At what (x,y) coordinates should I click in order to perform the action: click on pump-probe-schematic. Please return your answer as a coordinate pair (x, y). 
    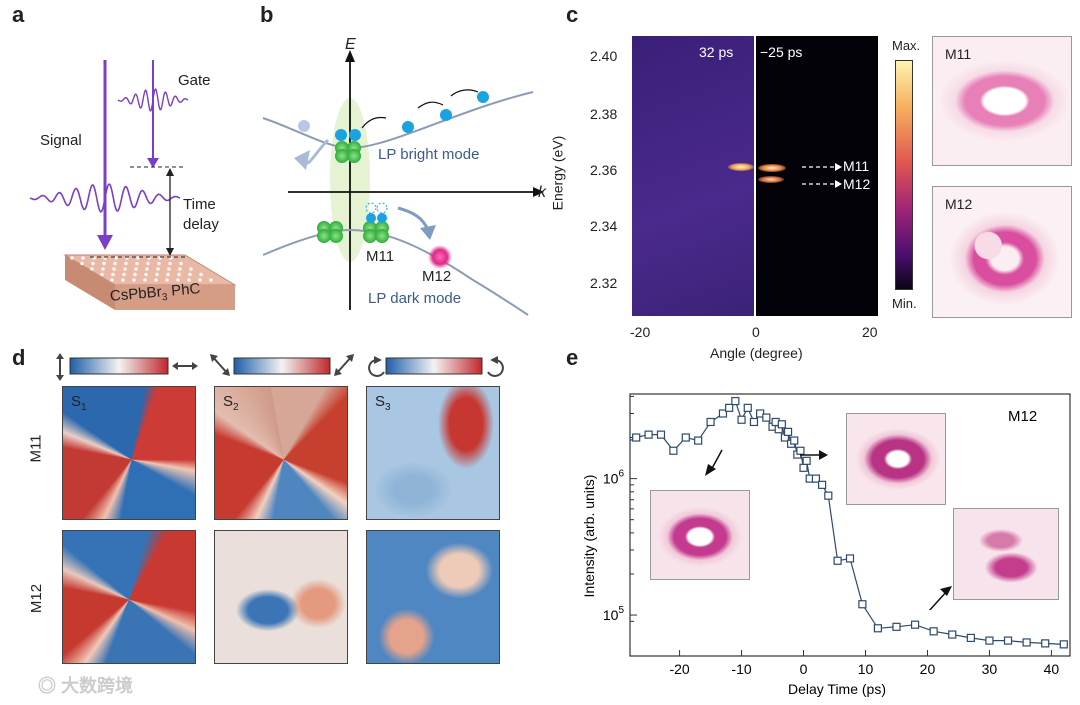
    Looking at the image, I should click on (133, 185).